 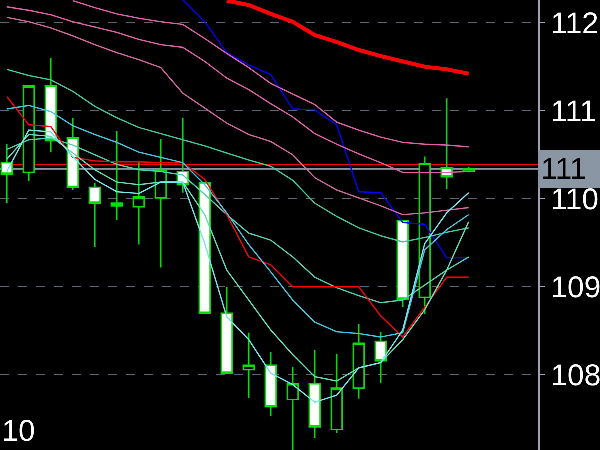 What do you see at coordinates (575, 200) in the screenshot?
I see `y-tick-label: 110` at bounding box center [575, 200].